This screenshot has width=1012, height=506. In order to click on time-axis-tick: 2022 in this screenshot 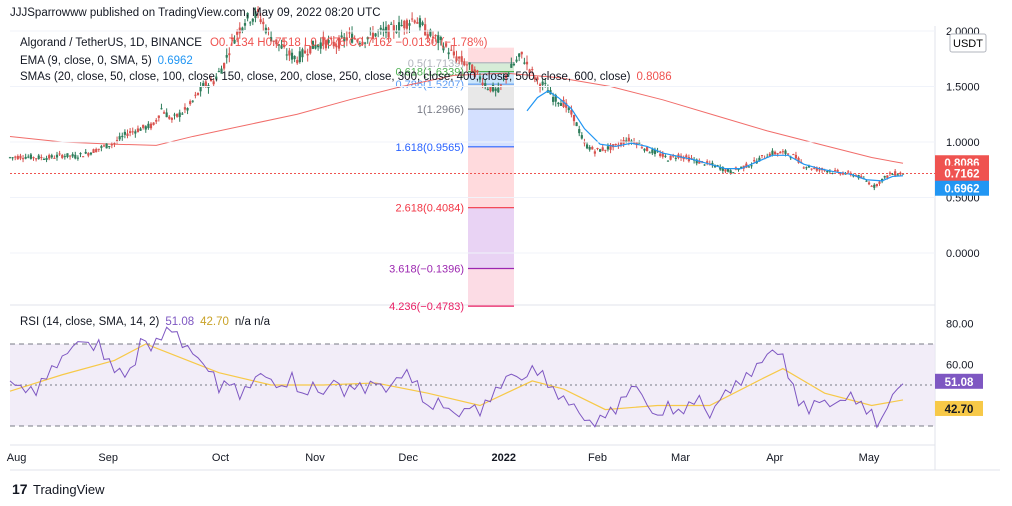, I will do `click(504, 458)`.